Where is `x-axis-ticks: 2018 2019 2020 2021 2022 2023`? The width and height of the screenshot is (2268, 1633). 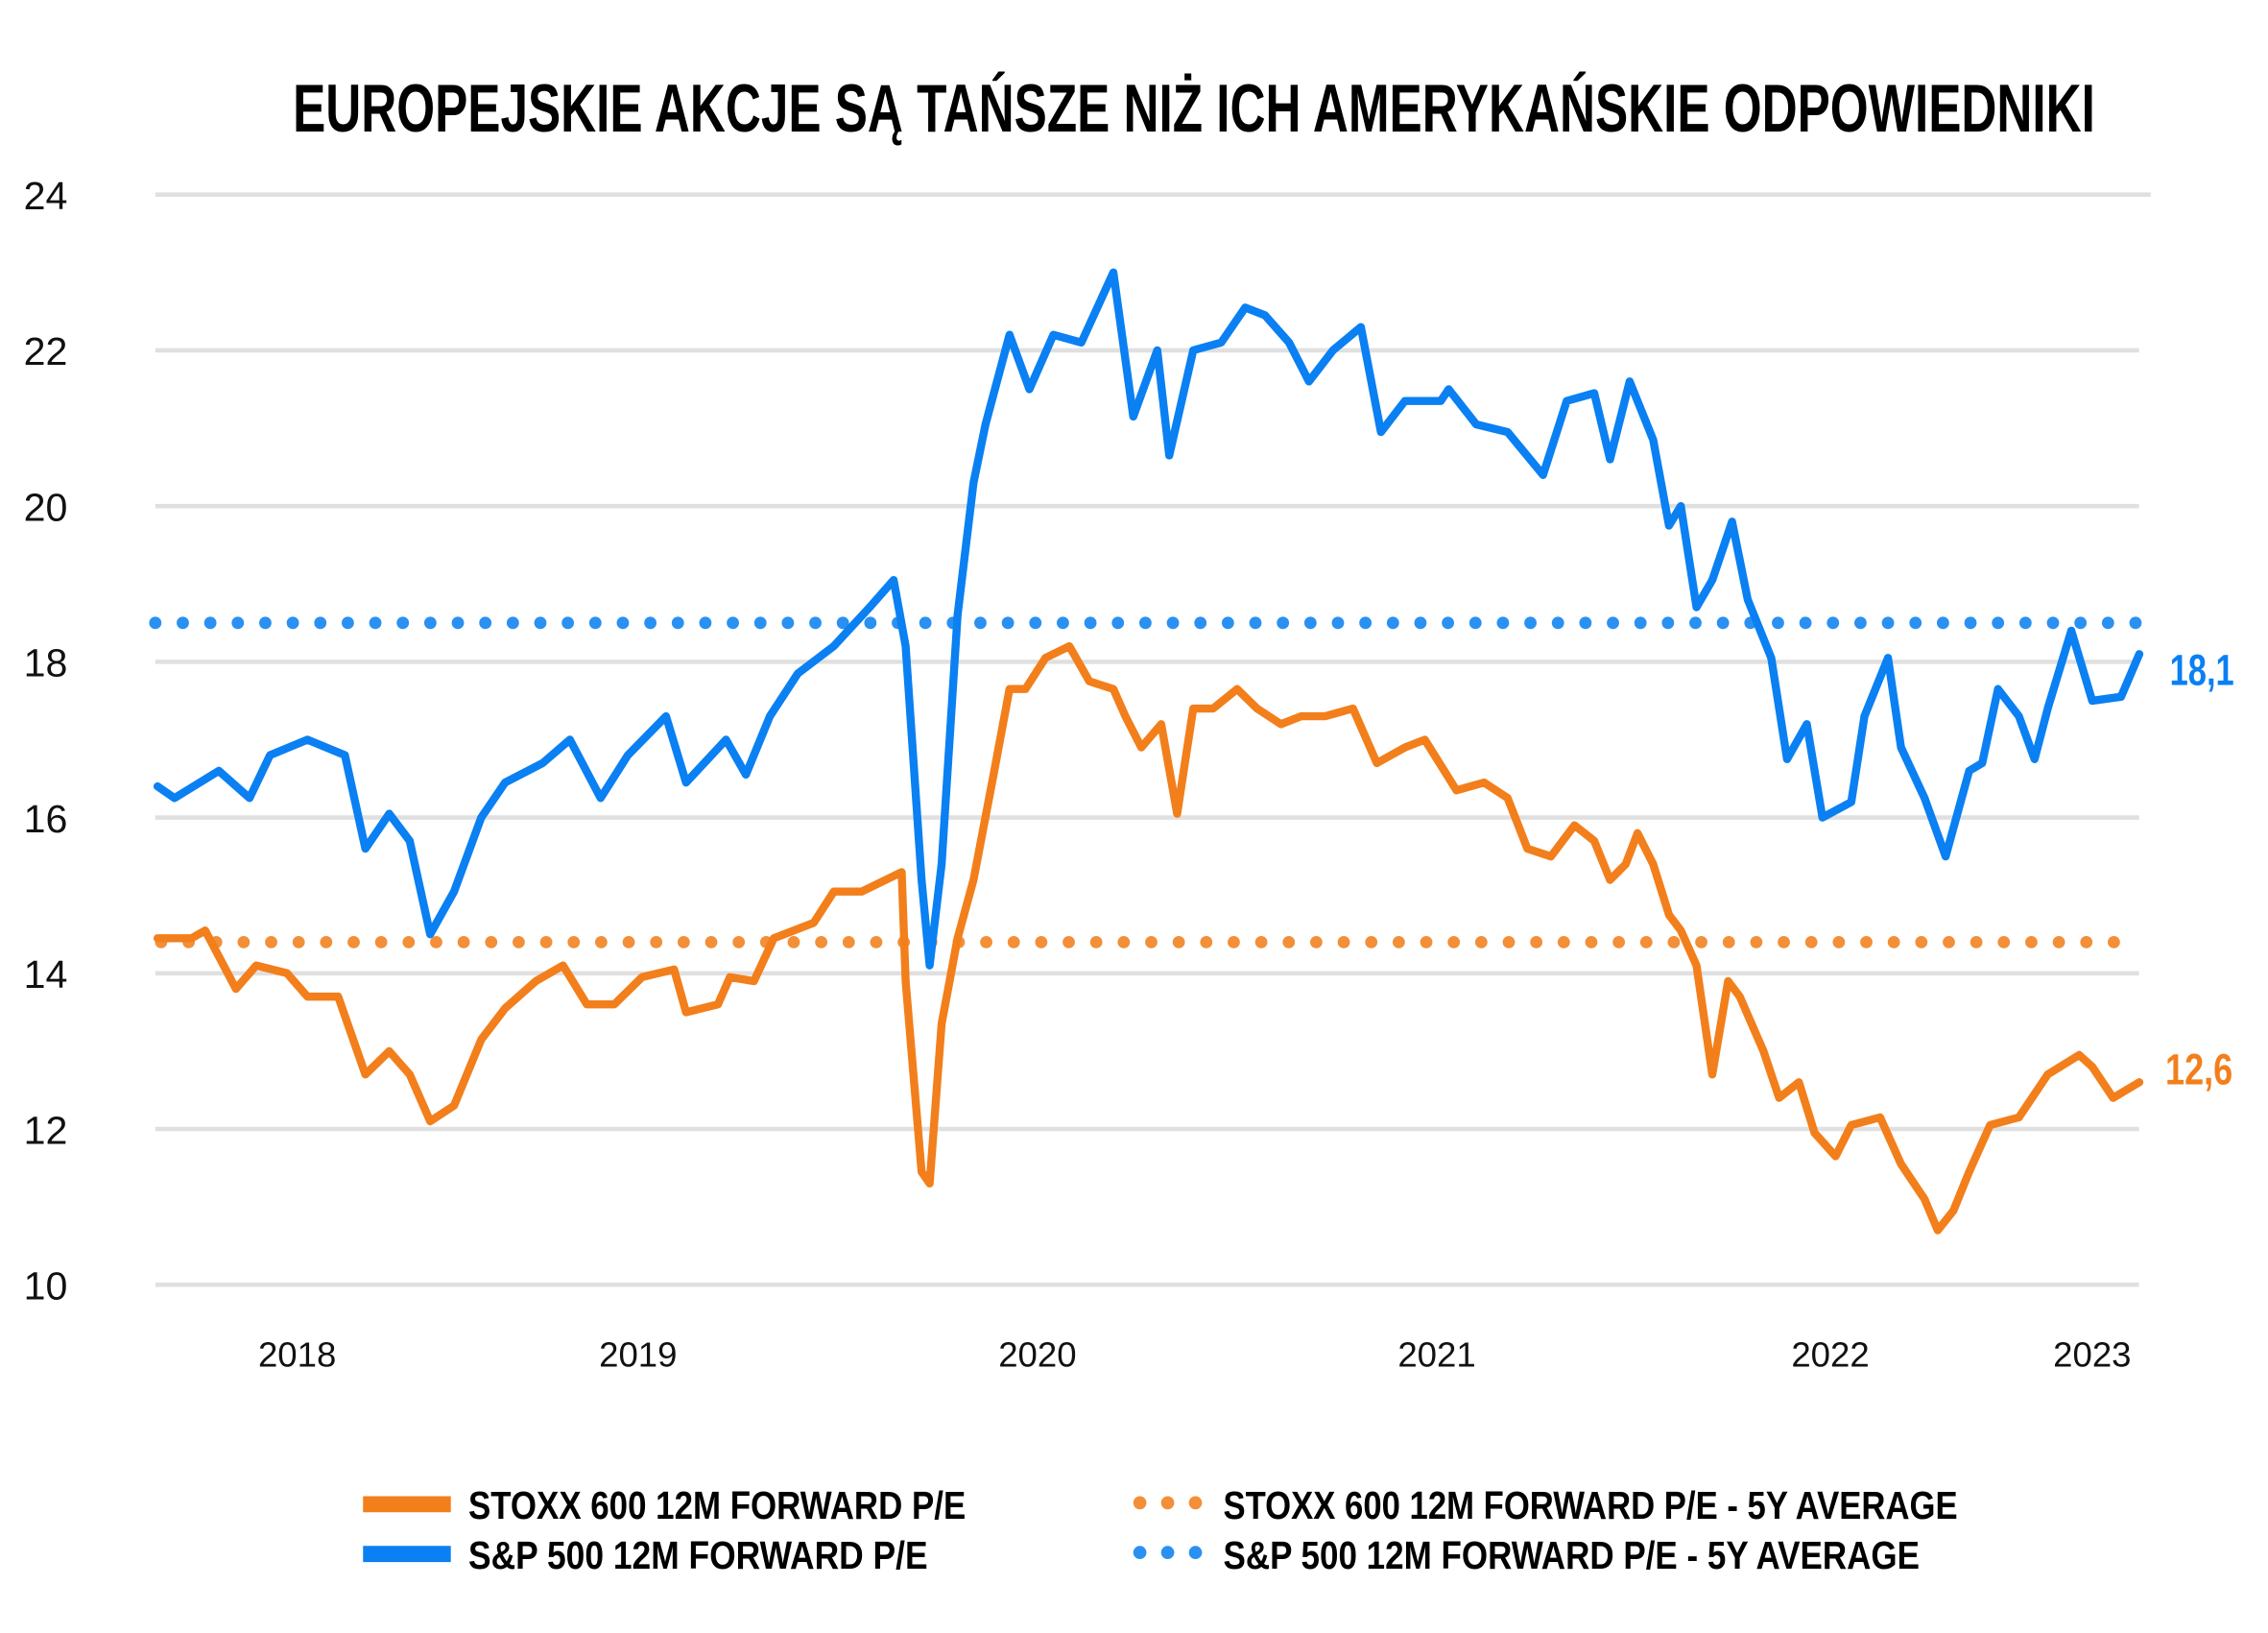 x-axis-ticks: 2018 2019 2020 2021 2022 2023 is located at coordinates (1195, 1355).